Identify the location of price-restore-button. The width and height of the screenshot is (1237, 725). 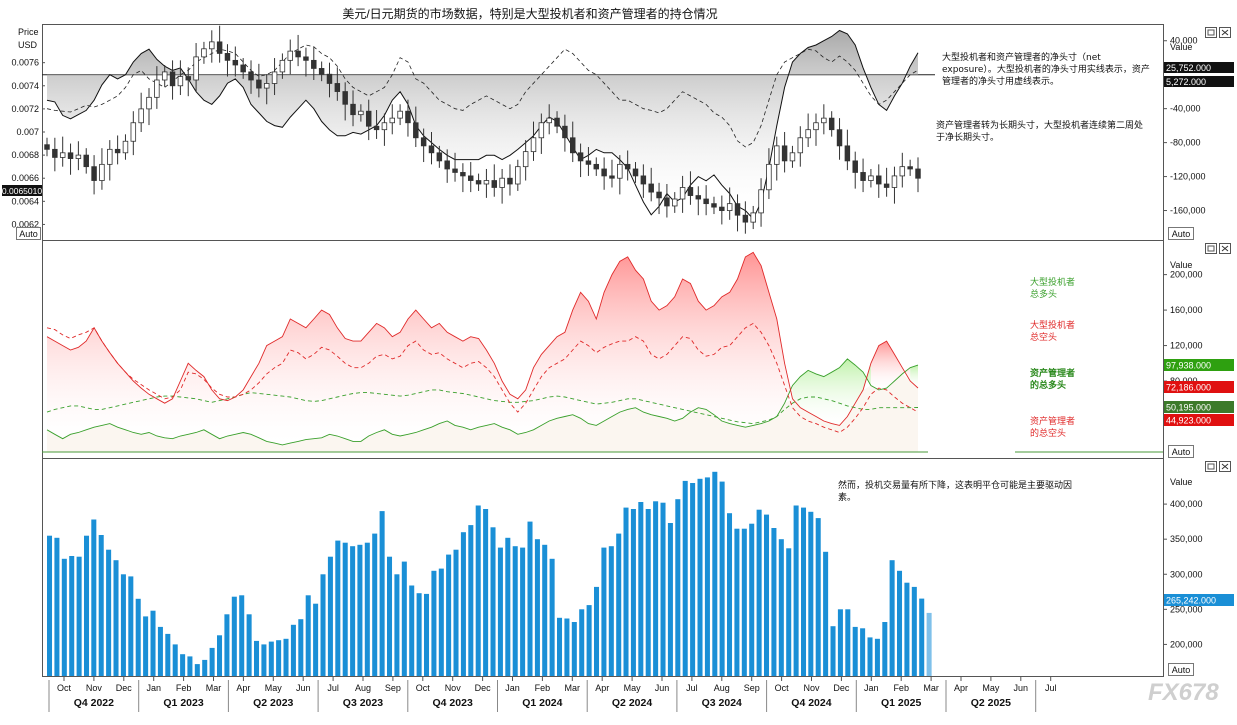
(1211, 32).